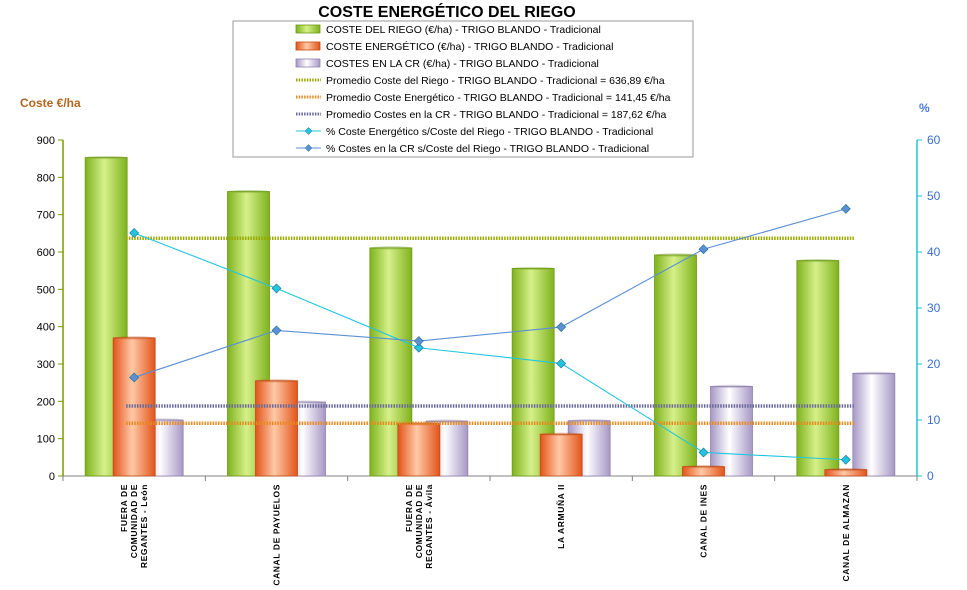 This screenshot has height=590, width=967. I want to click on bar-top-series1-cat3, so click(390, 248).